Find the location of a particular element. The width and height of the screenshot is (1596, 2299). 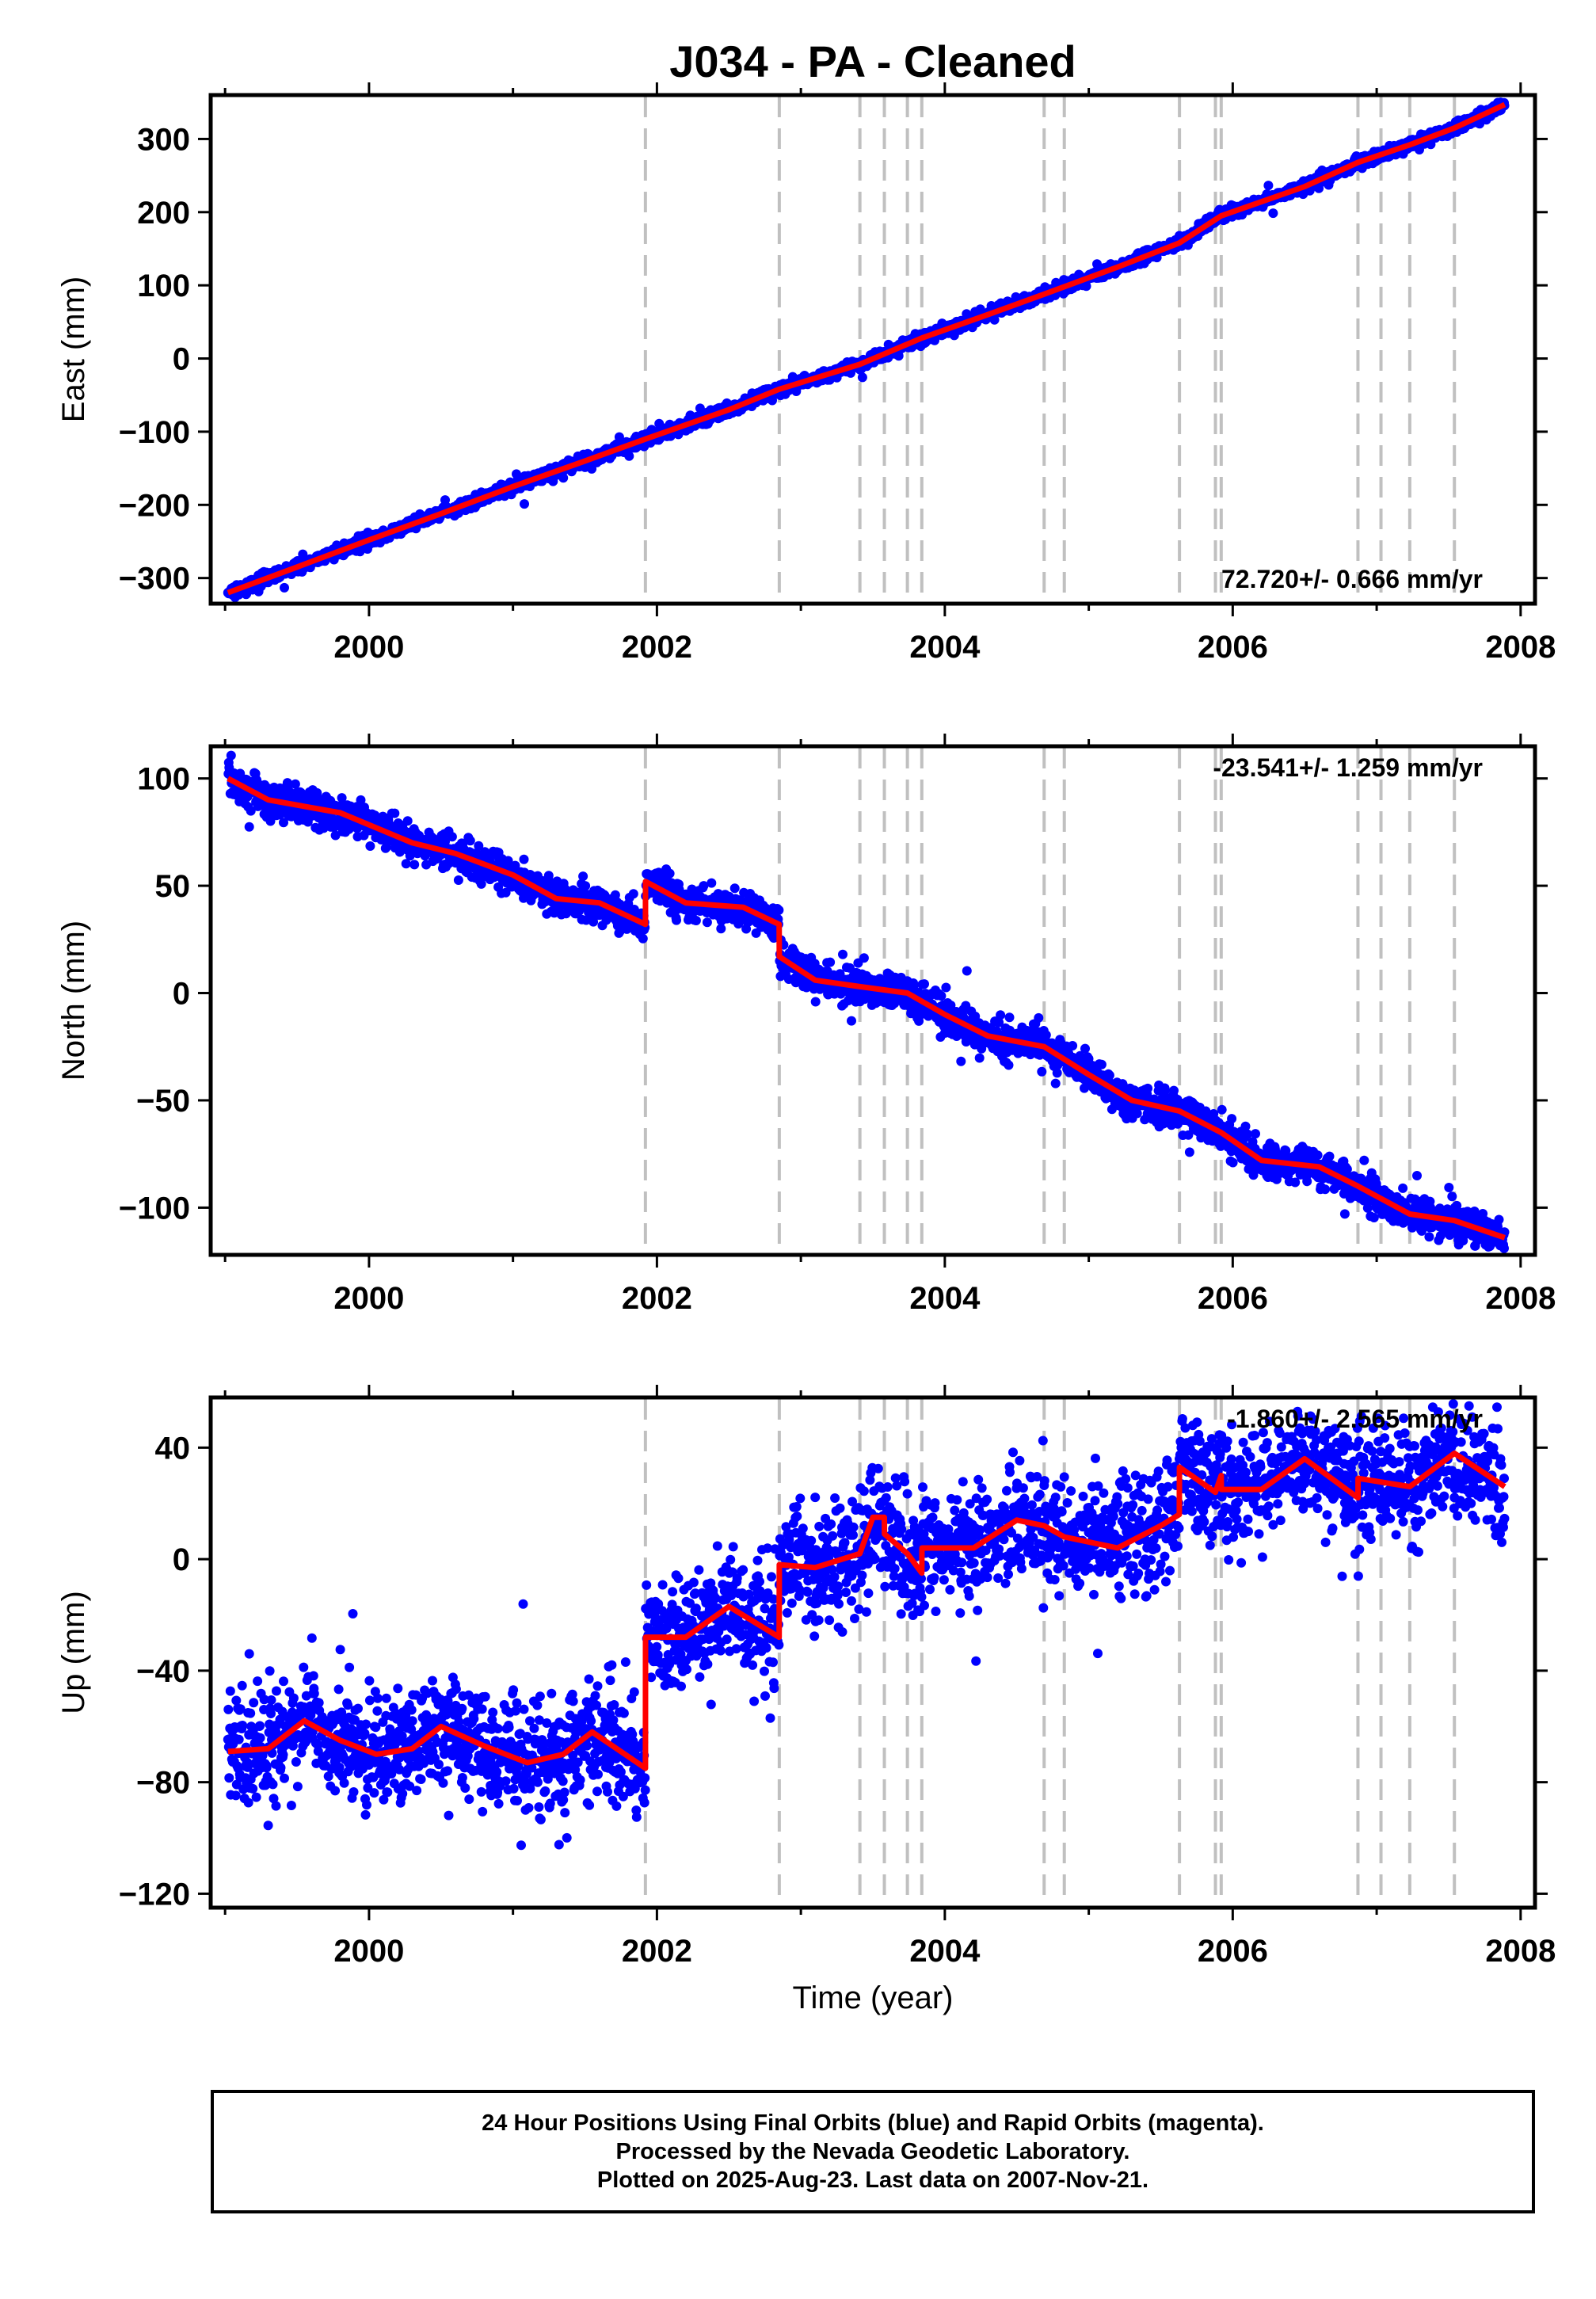

y-tick-label: 300 is located at coordinates (163, 139).